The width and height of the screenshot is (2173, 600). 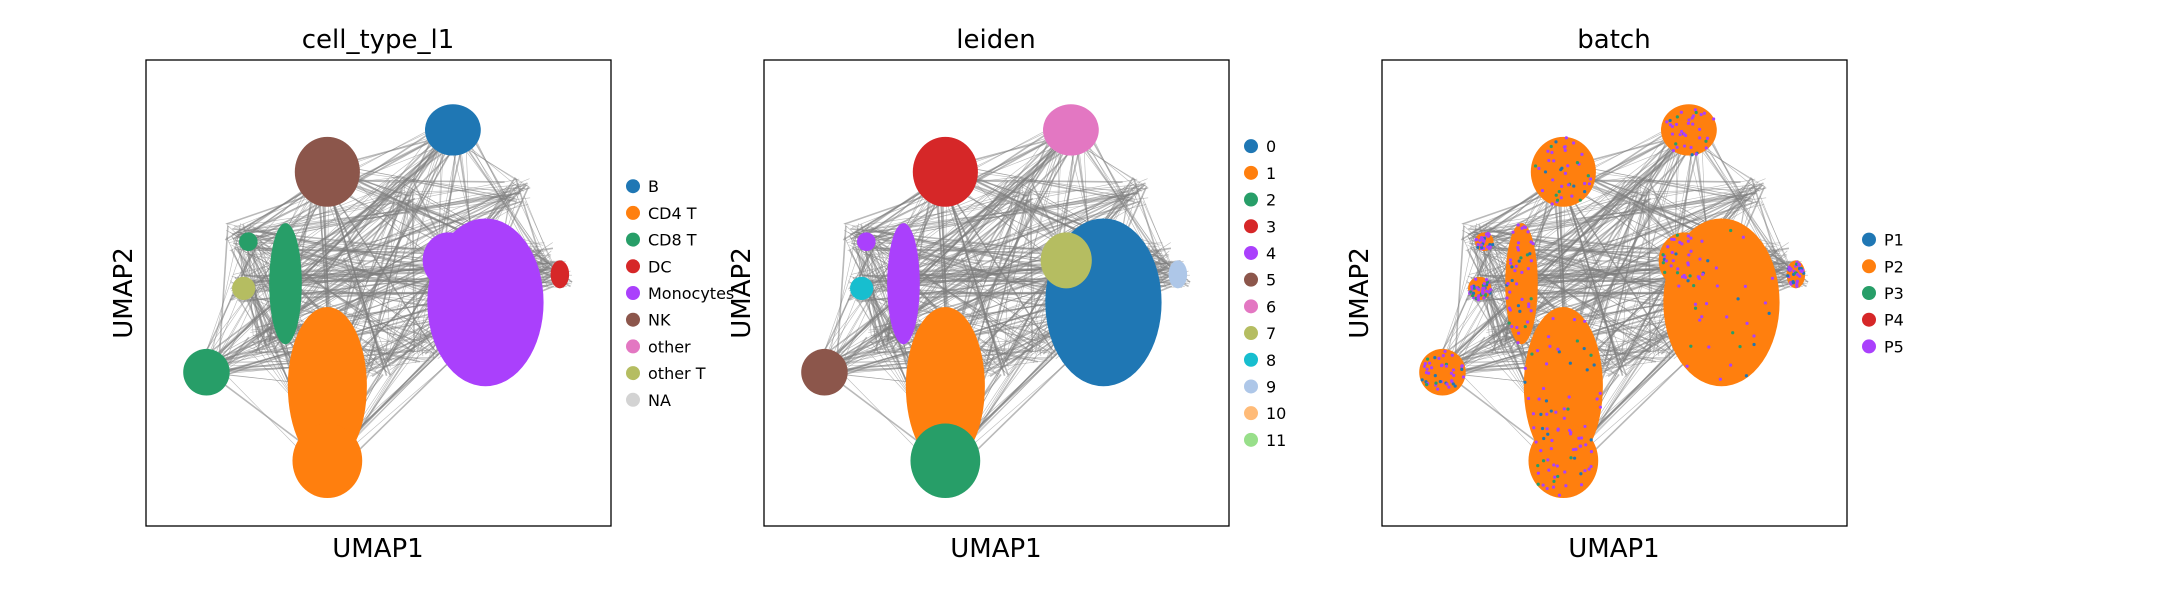 I want to click on legend-label: B, so click(x=653, y=186).